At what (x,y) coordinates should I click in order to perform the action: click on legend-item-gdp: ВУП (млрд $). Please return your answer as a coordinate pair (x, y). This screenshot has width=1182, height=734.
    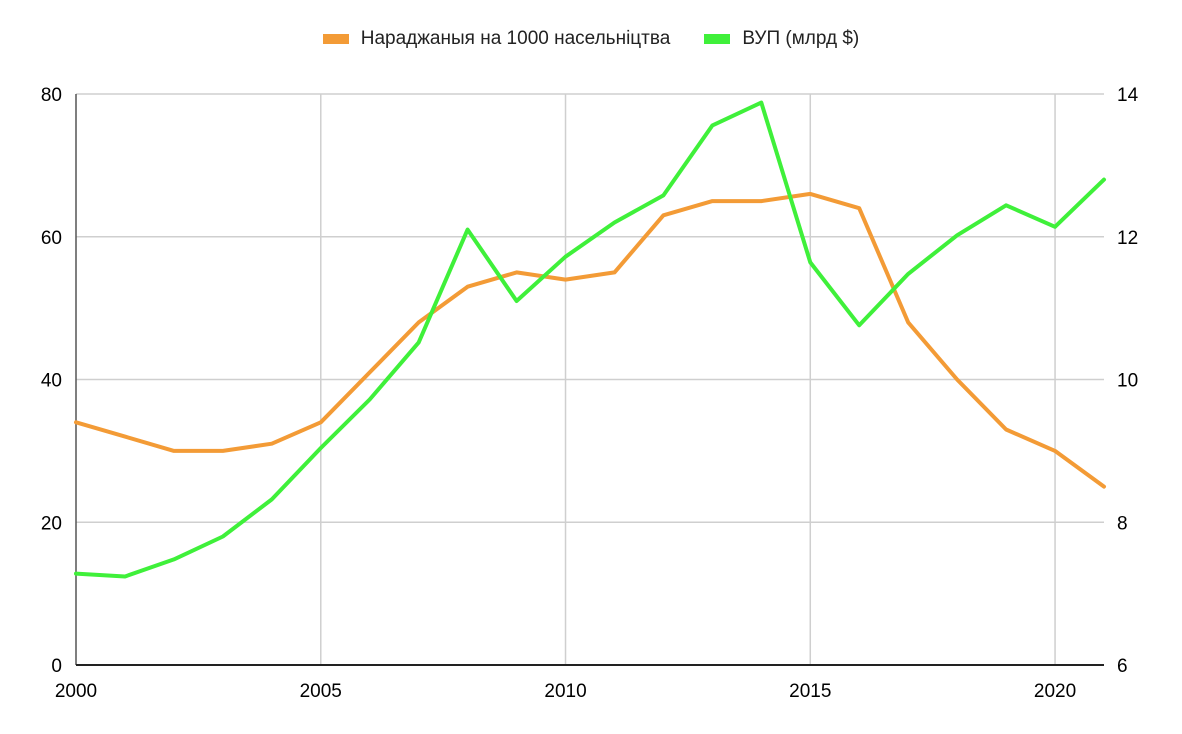
    Looking at the image, I should click on (781, 39).